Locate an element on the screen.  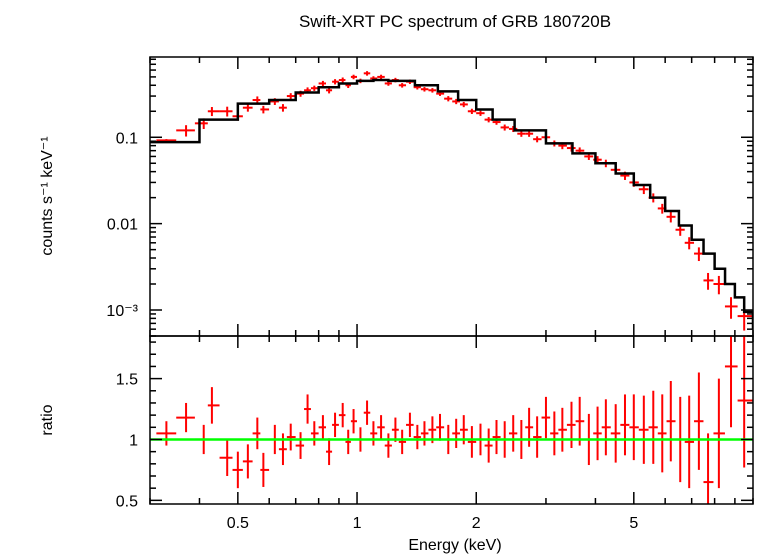
top-ylabel: counts s⁻¹ keV⁻¹ is located at coordinates (47, 195).